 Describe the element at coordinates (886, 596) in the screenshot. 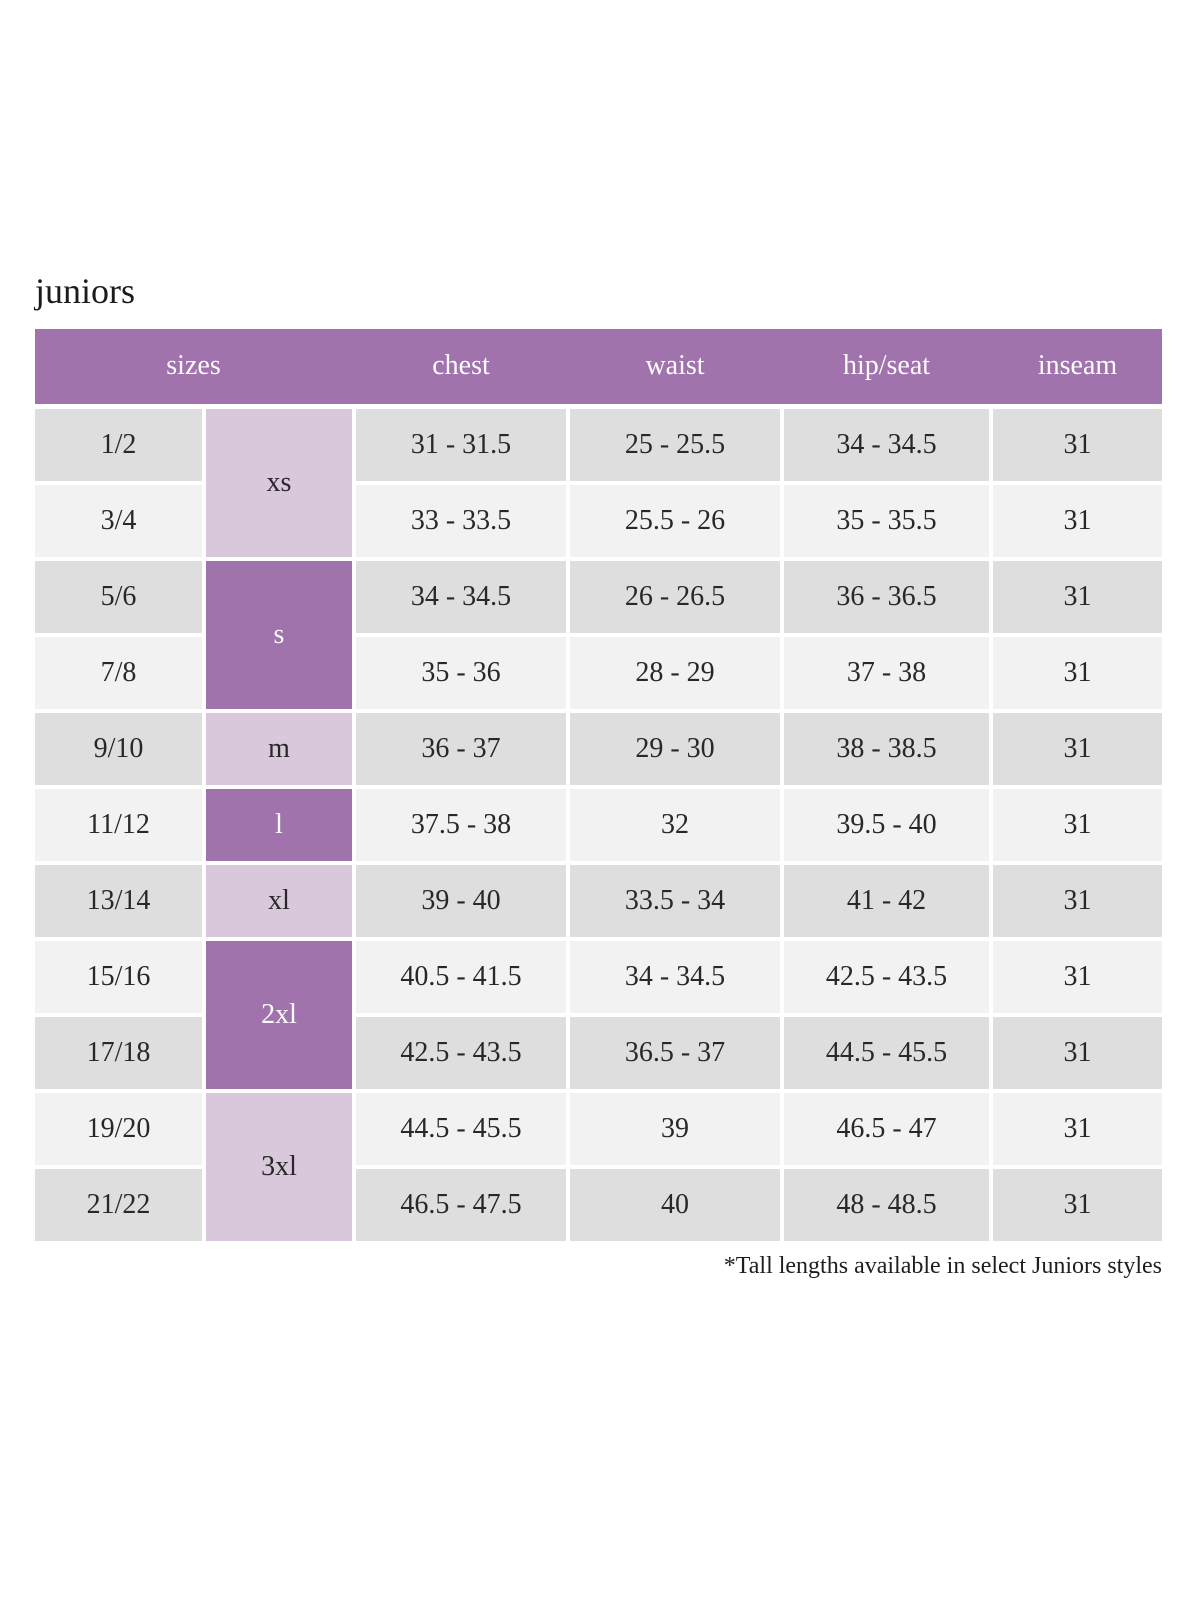

I see `hip-seat-cell: 36 - 36.5` at that location.